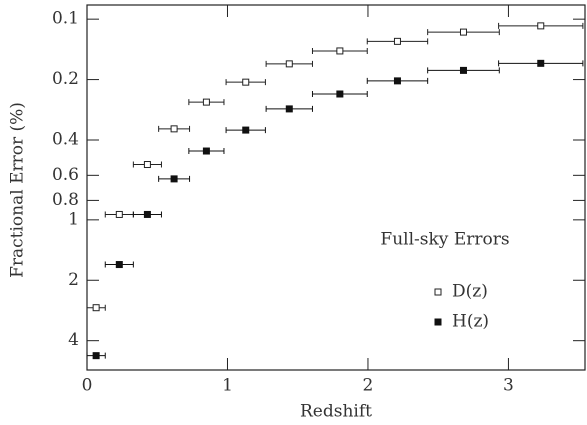 This screenshot has width=587, height=425. What do you see at coordinates (65, 139) in the screenshot?
I see `y-tick-label: 0.4` at bounding box center [65, 139].